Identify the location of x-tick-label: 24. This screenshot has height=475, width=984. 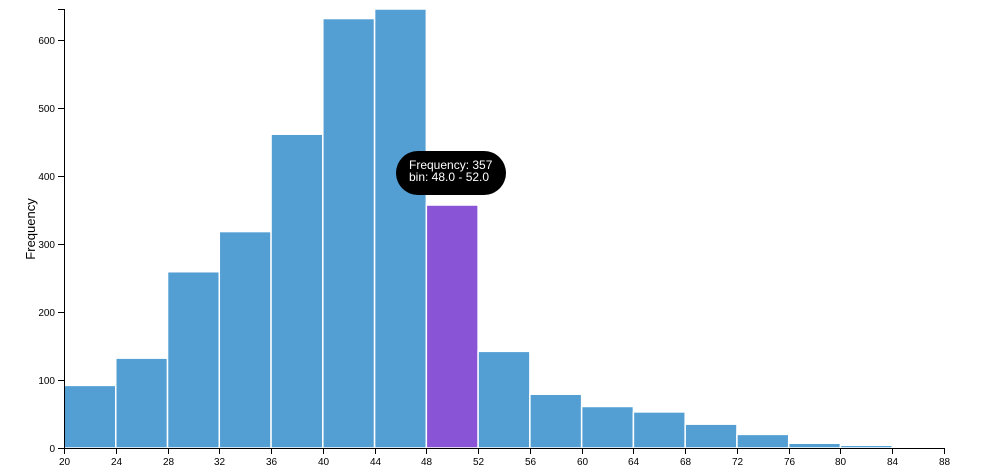
(117, 462).